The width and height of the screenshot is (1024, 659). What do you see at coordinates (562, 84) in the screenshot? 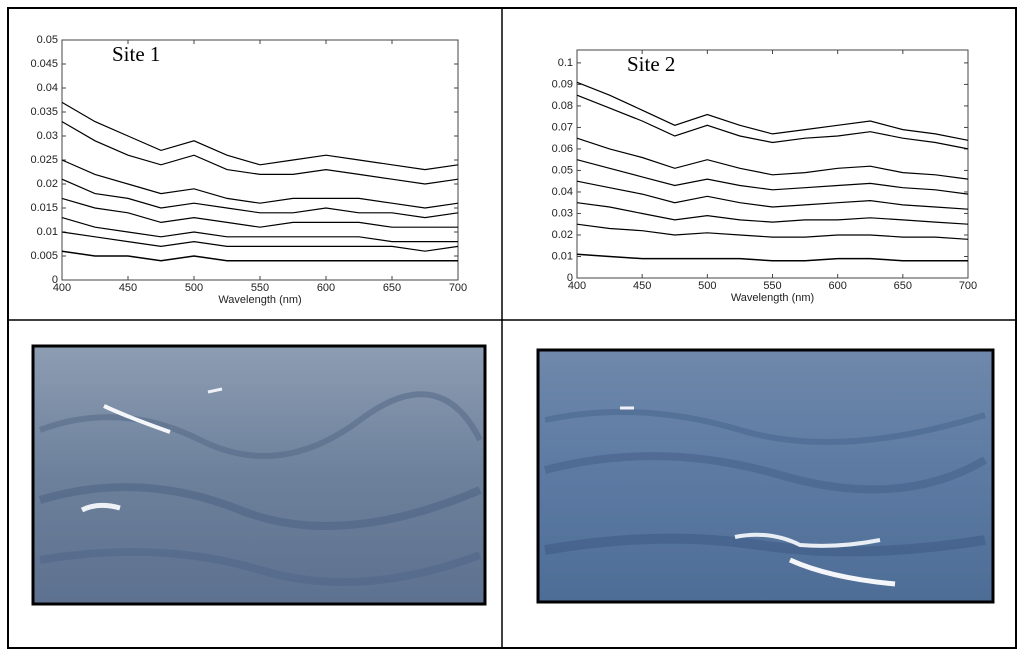
I see `y-tick-label: 0.09` at bounding box center [562, 84].